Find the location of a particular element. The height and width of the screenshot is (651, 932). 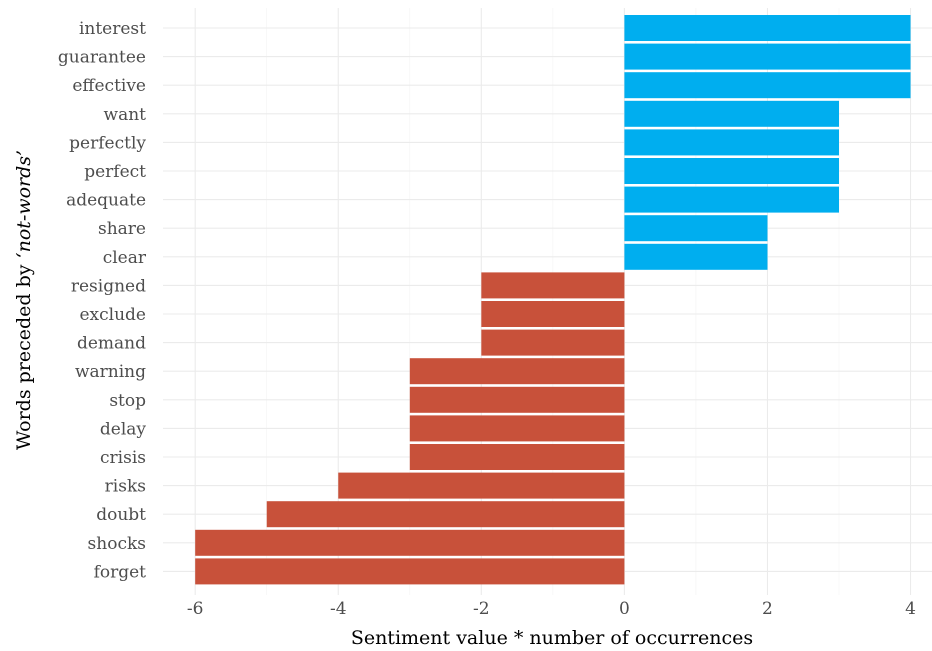

x-tick-labels: -6 -4 -2 0 2 4 is located at coordinates (551, 609).